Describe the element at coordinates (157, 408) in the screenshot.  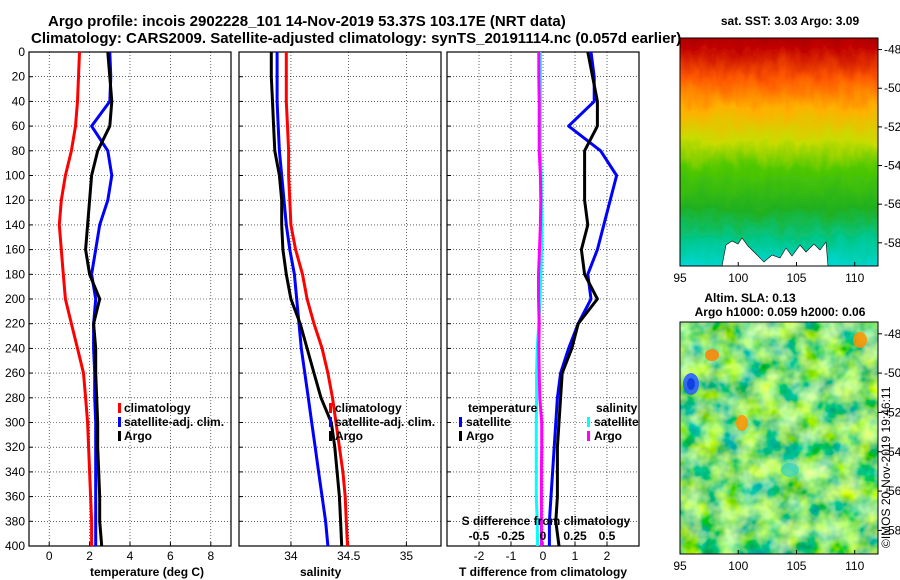
I see `legend-label: climatology` at that location.